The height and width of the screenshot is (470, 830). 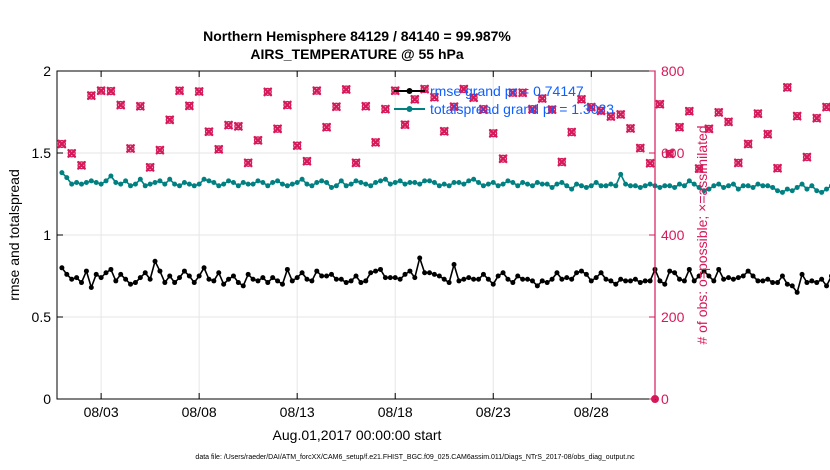 I want to click on x-tick-label: 08/13, so click(x=297, y=412).